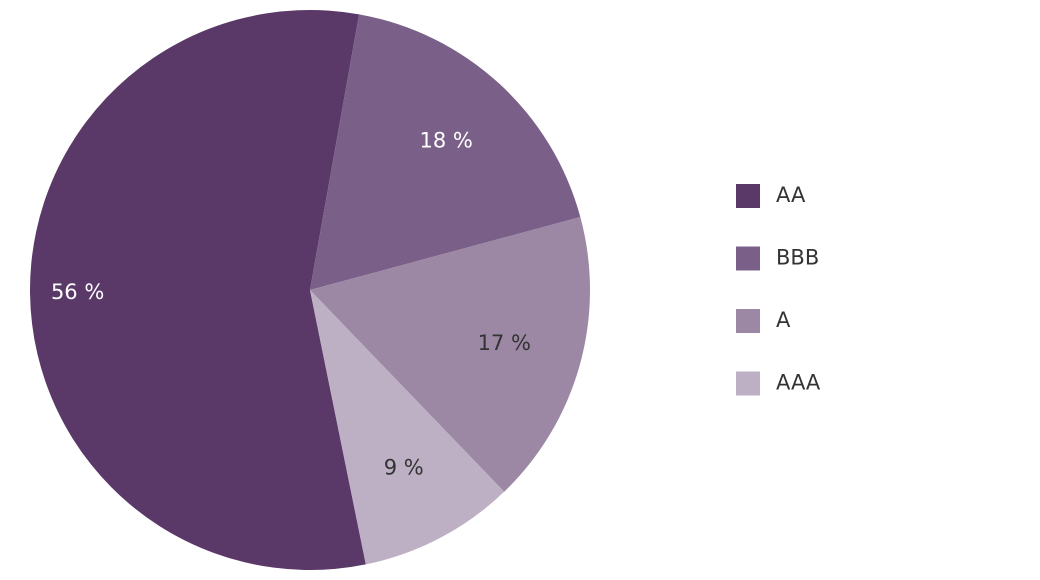 The height and width of the screenshot is (580, 1040). What do you see at coordinates (77, 292) in the screenshot?
I see `data-label: 56 %` at bounding box center [77, 292].